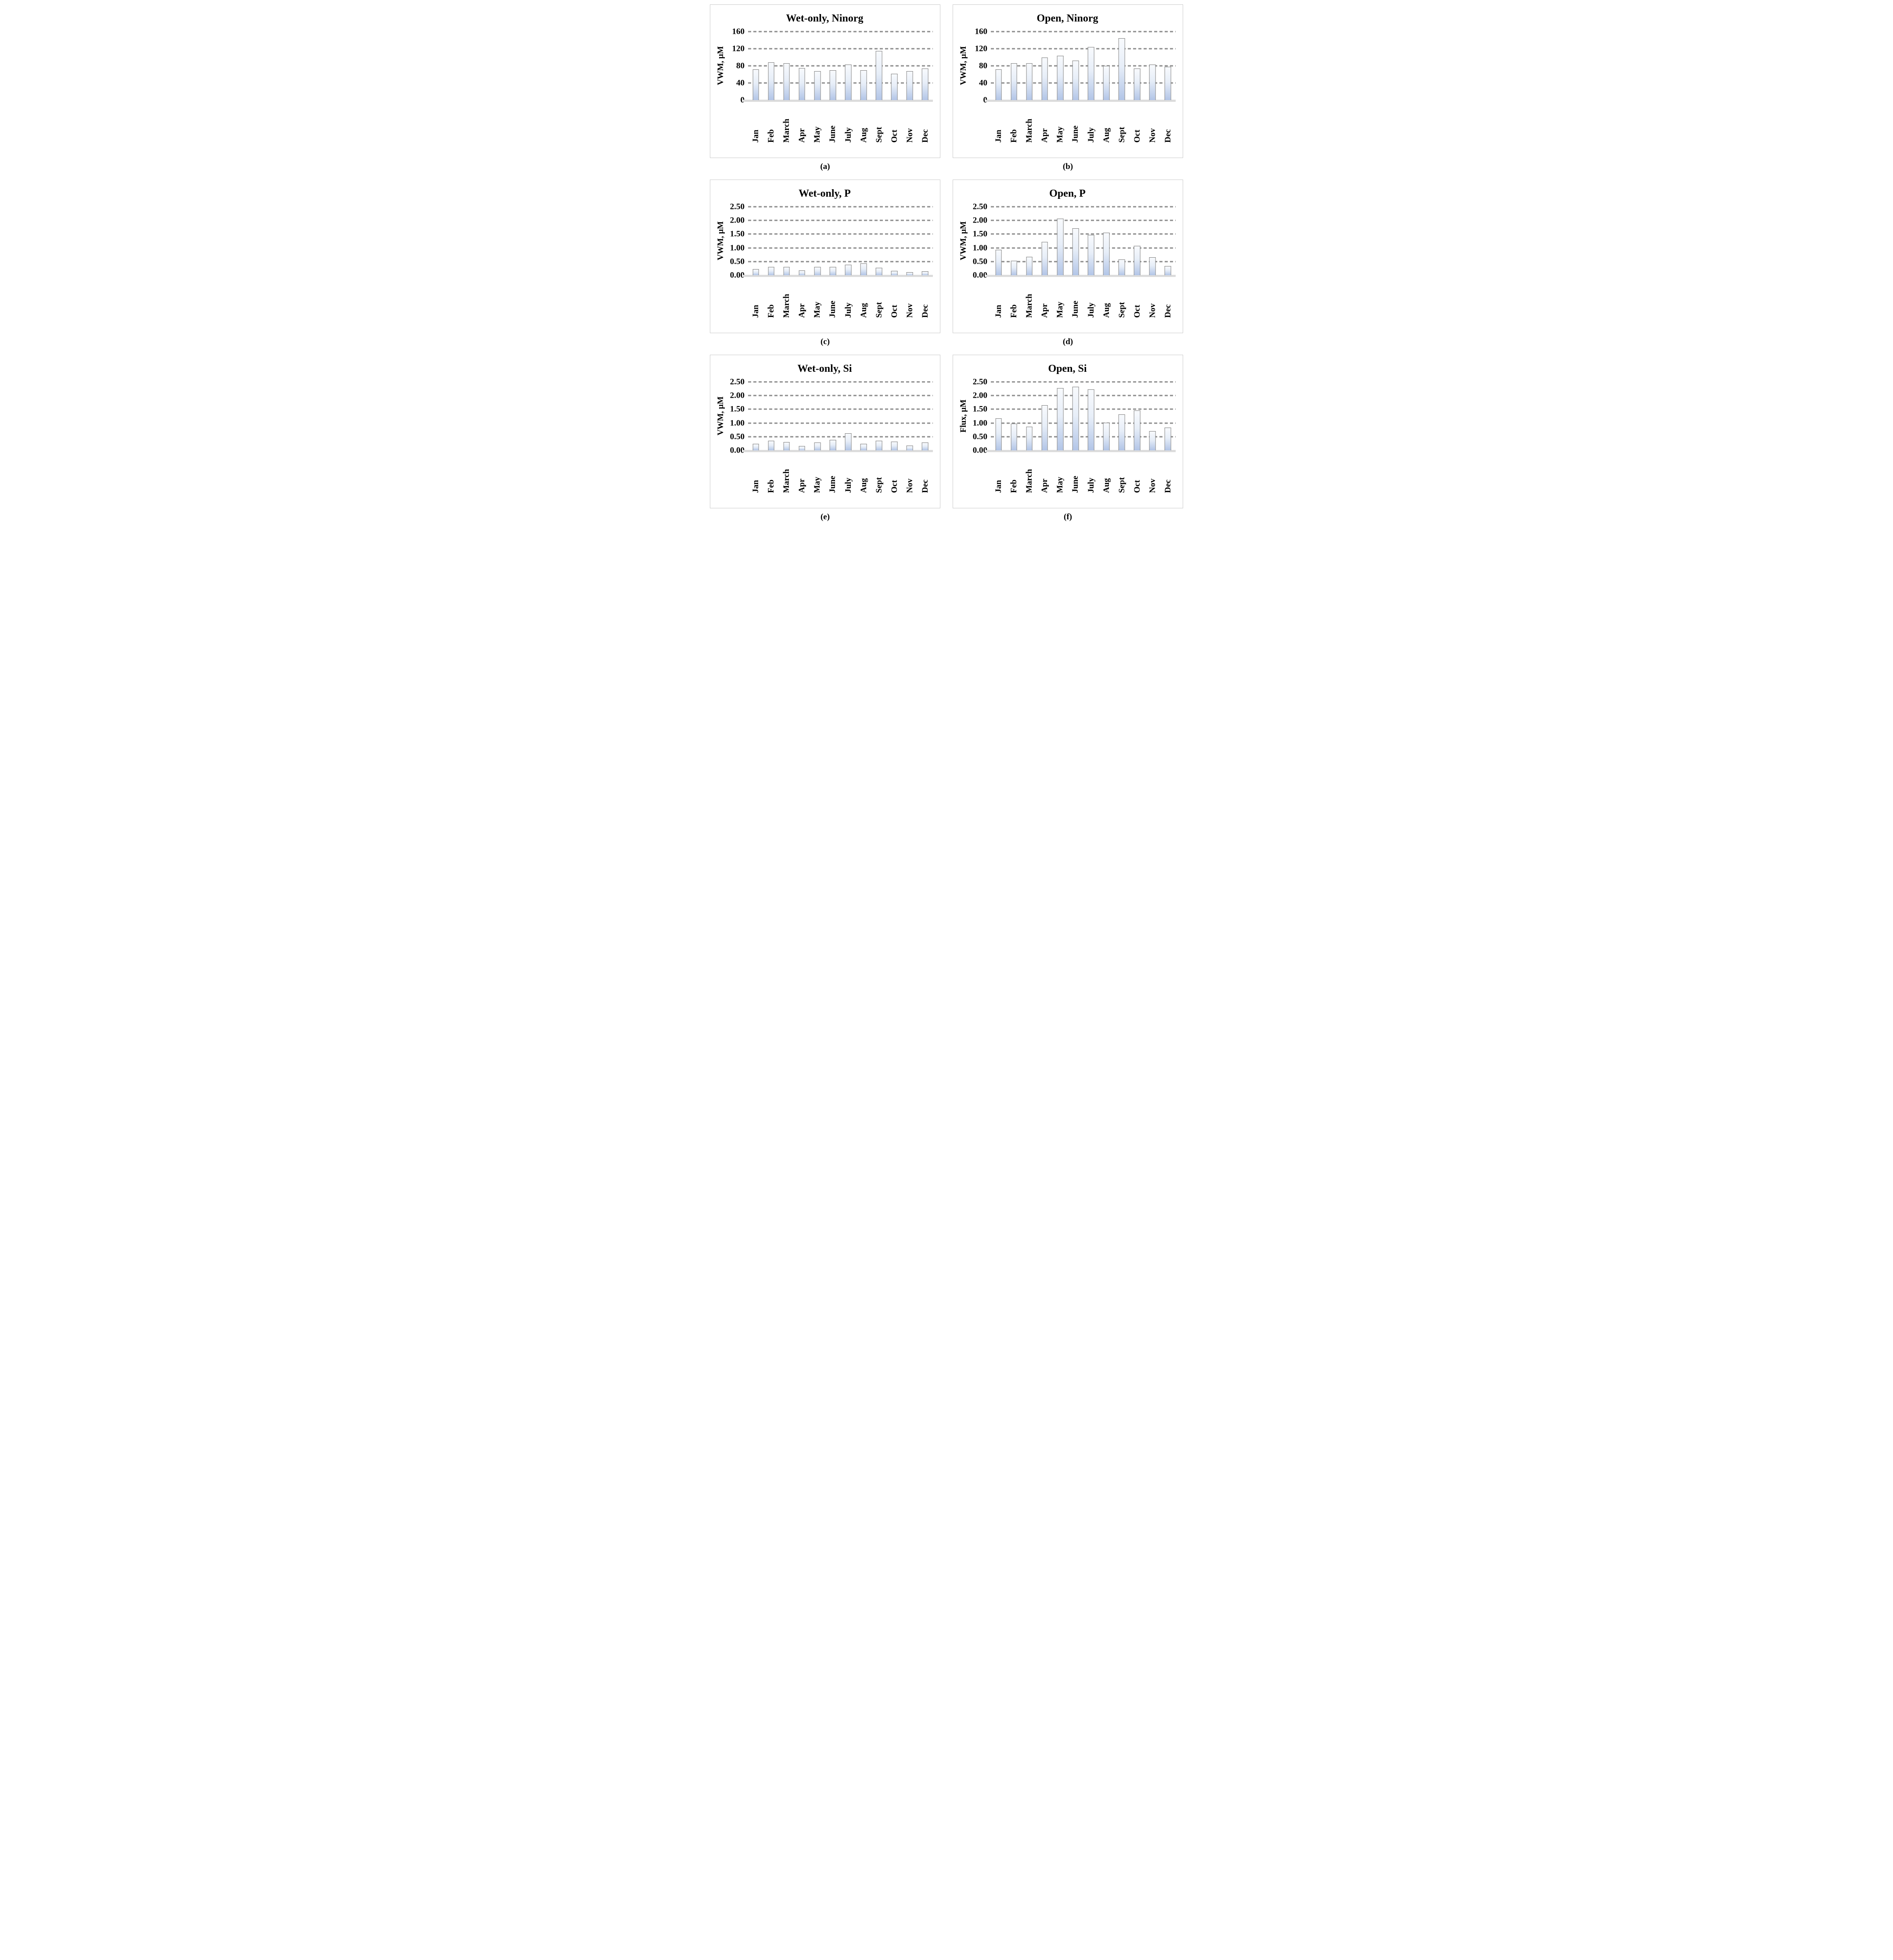  I want to click on y-tick-label: 2.00, so click(979, 220).